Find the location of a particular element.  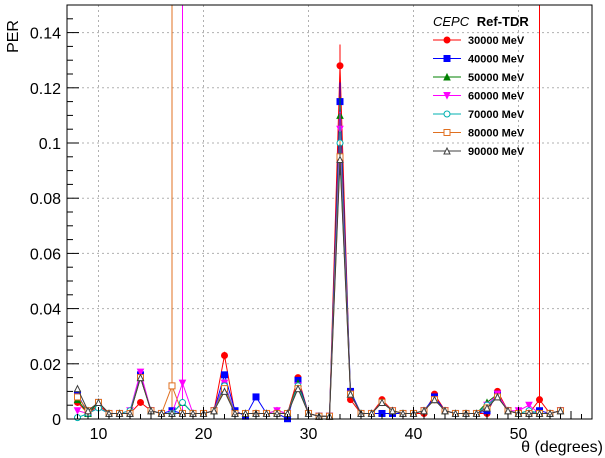

y-tick-label: 0.14 is located at coordinates (45, 34).